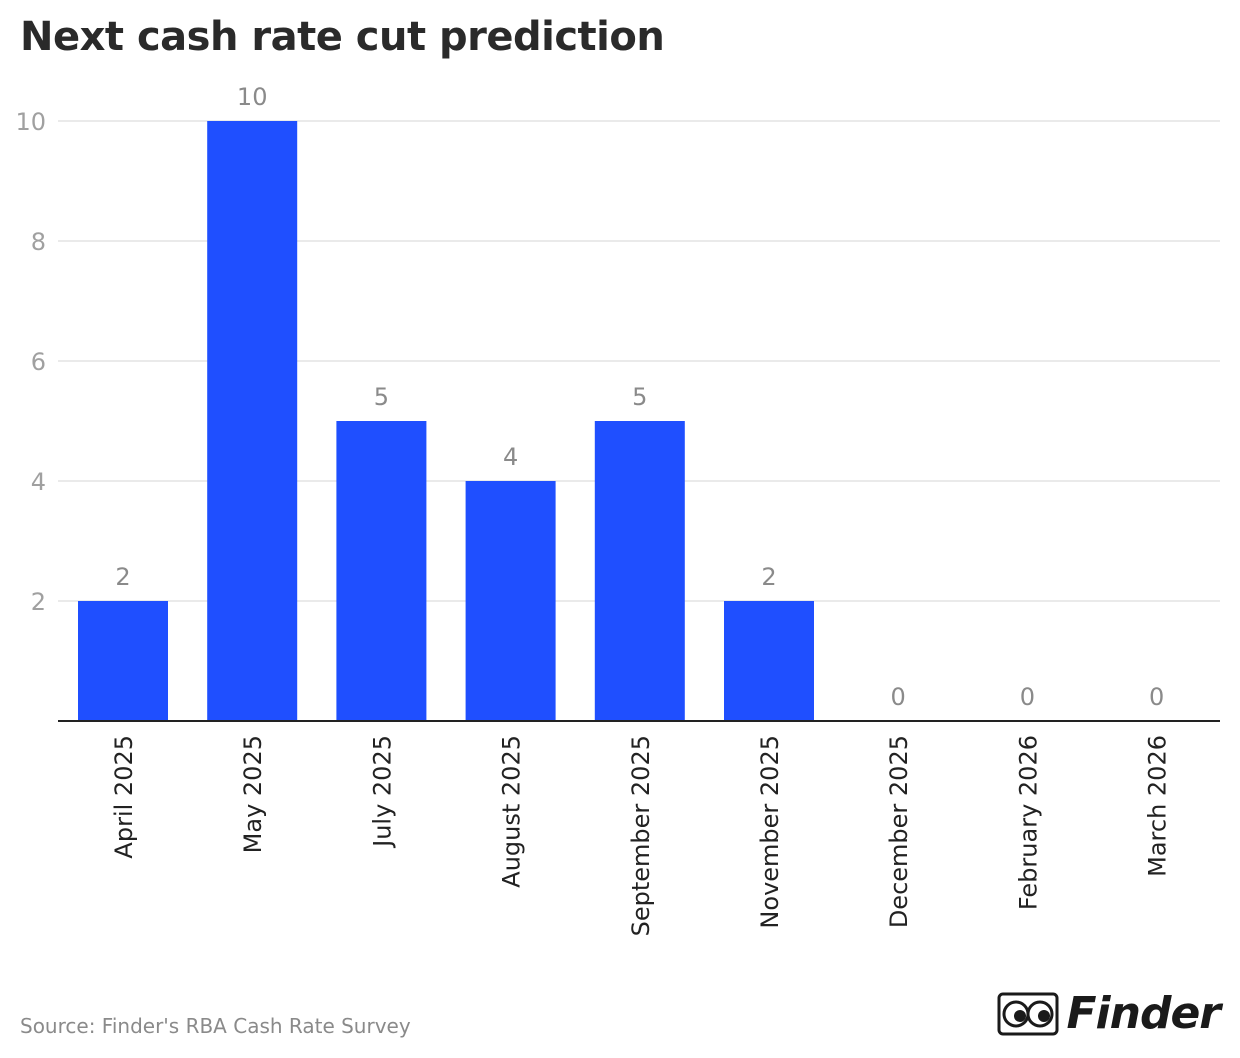  What do you see at coordinates (38, 482) in the screenshot?
I see `y-tick-label: 4` at bounding box center [38, 482].